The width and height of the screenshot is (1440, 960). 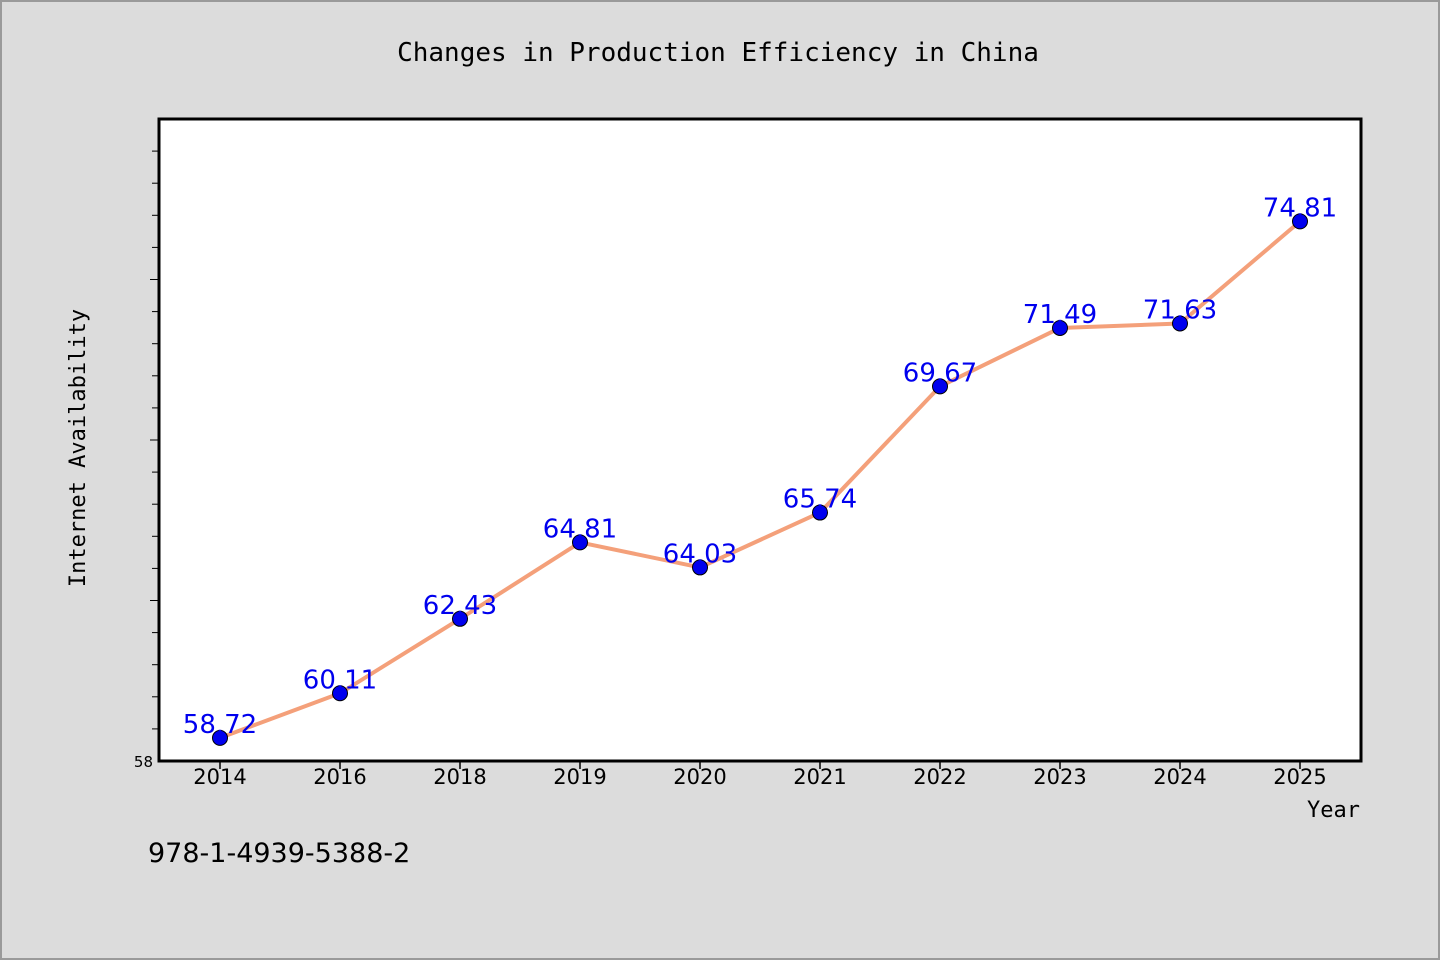 What do you see at coordinates (700, 554) in the screenshot?
I see `data-label: 64.03` at bounding box center [700, 554].